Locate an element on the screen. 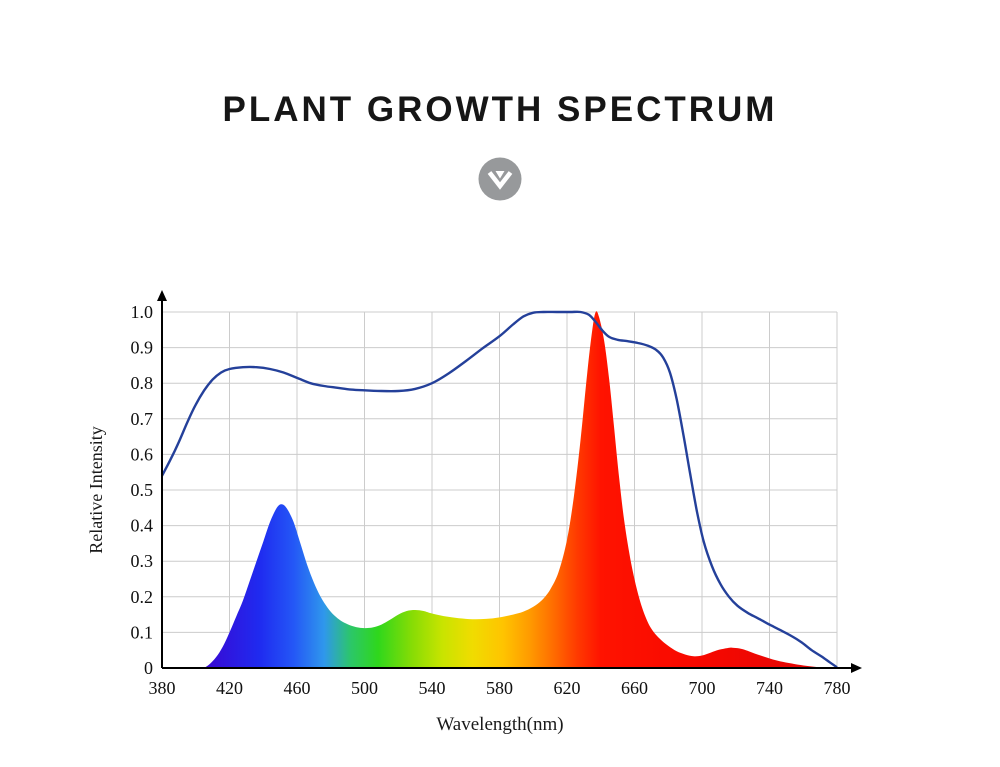 The image size is (1000, 767). svg-text: 0.1 is located at coordinates (142, 632).